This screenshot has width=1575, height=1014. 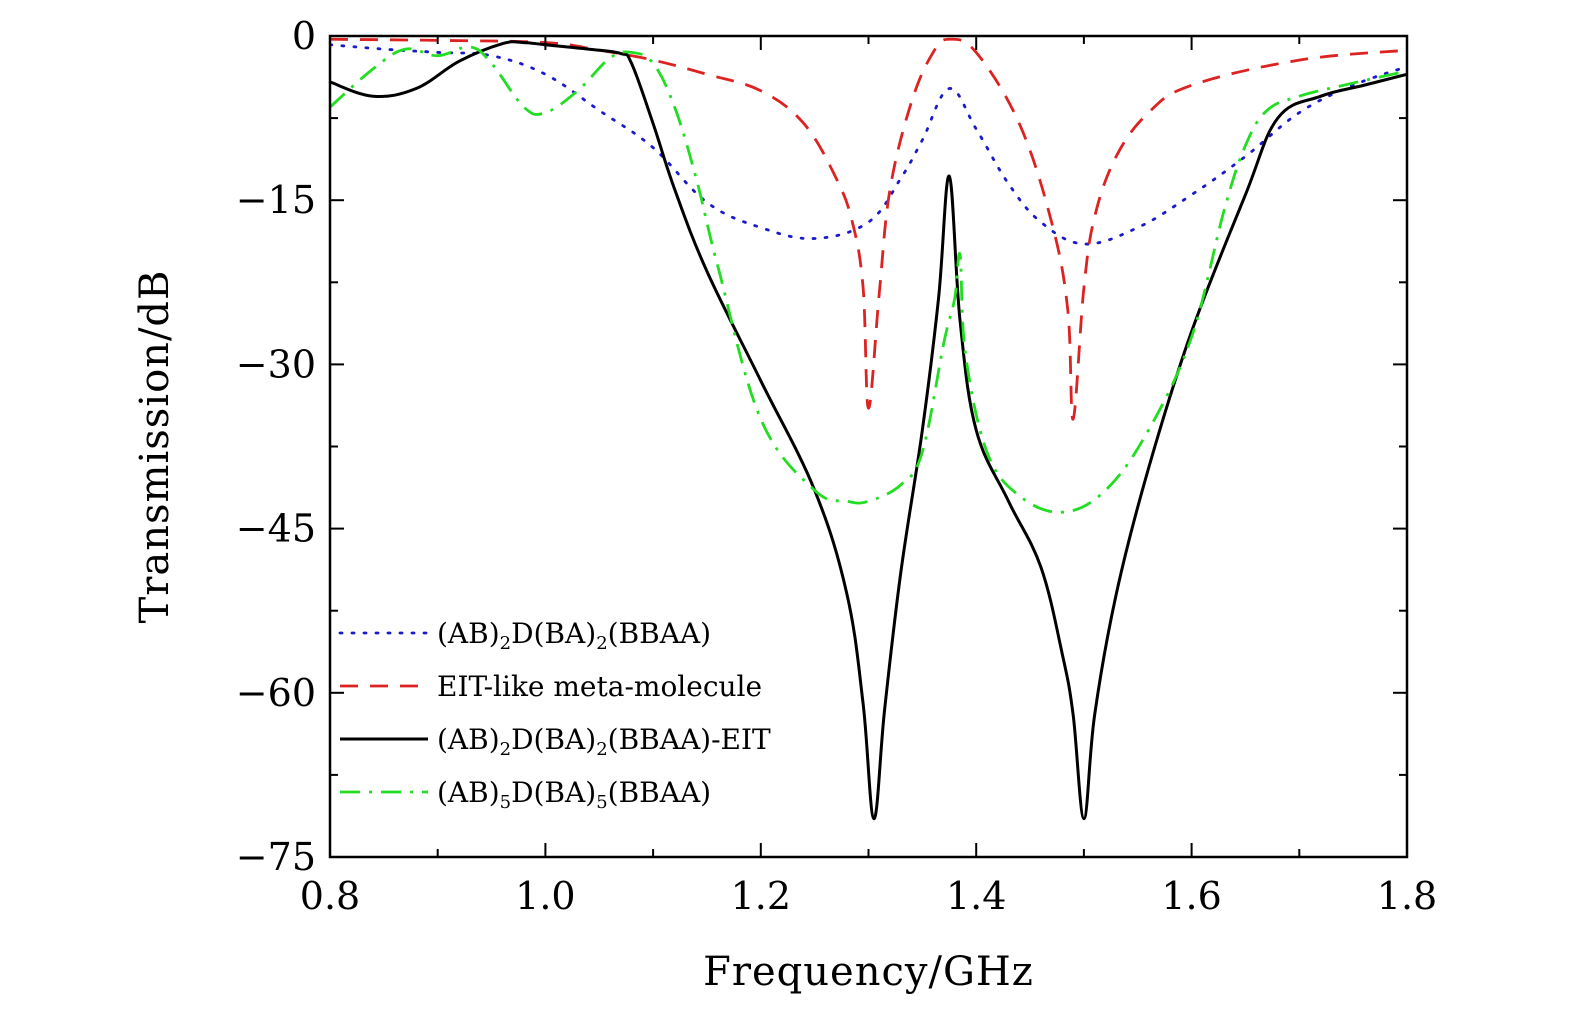 What do you see at coordinates (976, 896) in the screenshot?
I see `x-tick-label: 1.4` at bounding box center [976, 896].